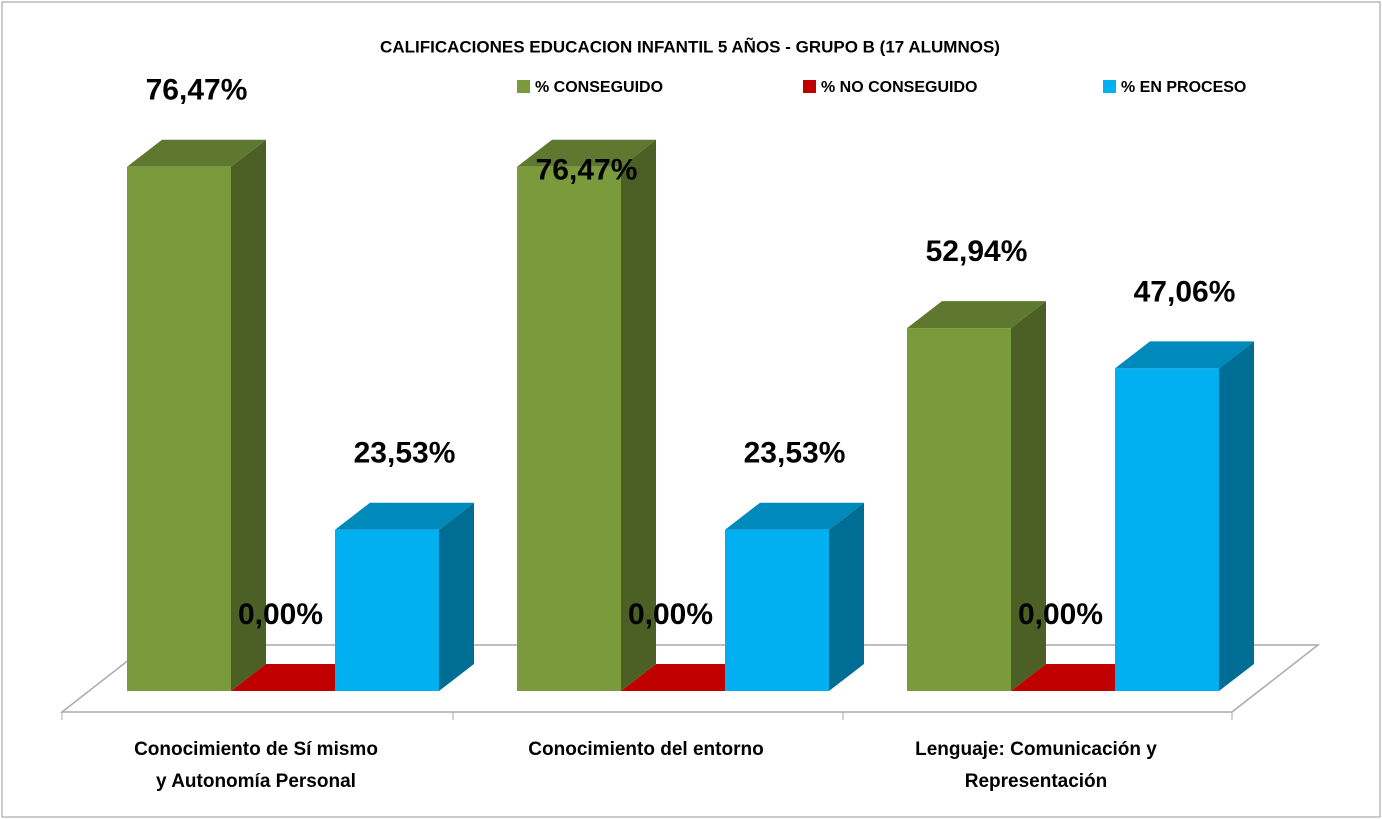 Image resolution: width=1382 pixels, height=819 pixels. What do you see at coordinates (977, 251) in the screenshot?
I see `data-label: 52,94%` at bounding box center [977, 251].